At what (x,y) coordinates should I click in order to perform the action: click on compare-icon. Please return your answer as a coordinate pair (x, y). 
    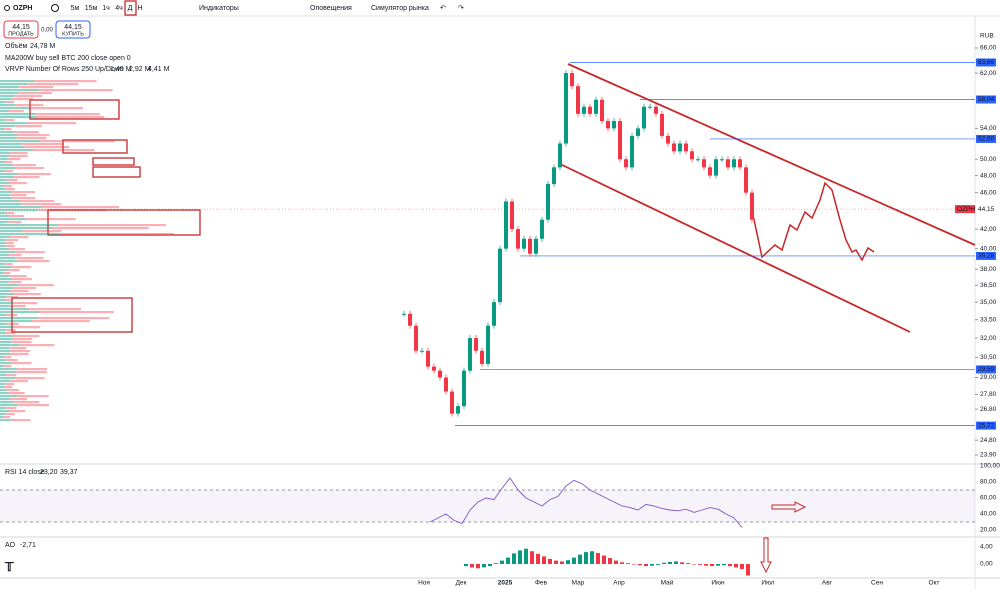
    Looking at the image, I should click on (55, 8).